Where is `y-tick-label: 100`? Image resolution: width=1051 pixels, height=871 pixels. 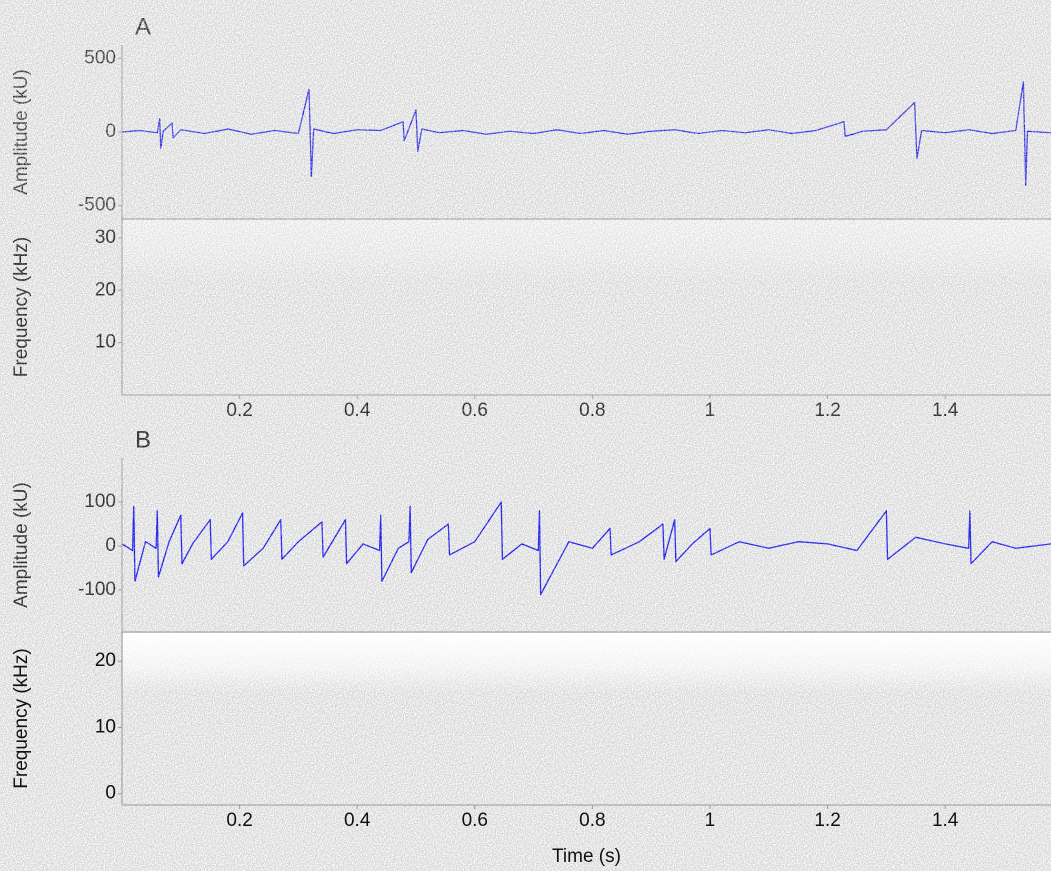 y-tick-label: 100 is located at coordinates (100, 501).